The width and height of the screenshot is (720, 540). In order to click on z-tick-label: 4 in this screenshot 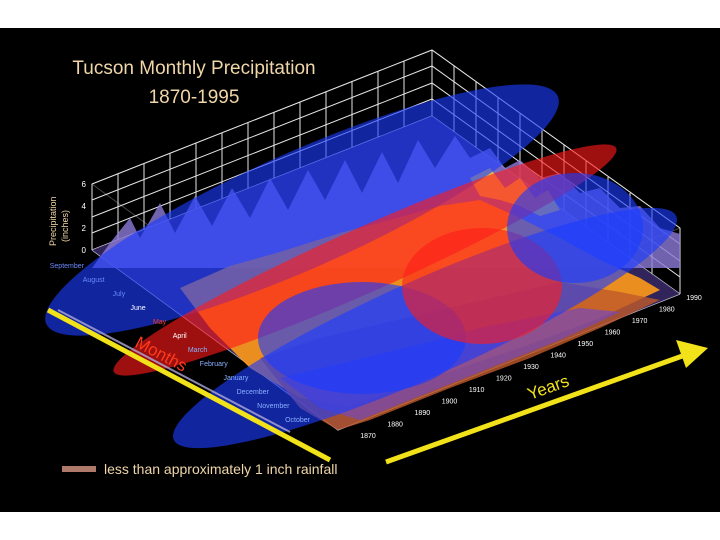, I will do `click(84, 206)`.